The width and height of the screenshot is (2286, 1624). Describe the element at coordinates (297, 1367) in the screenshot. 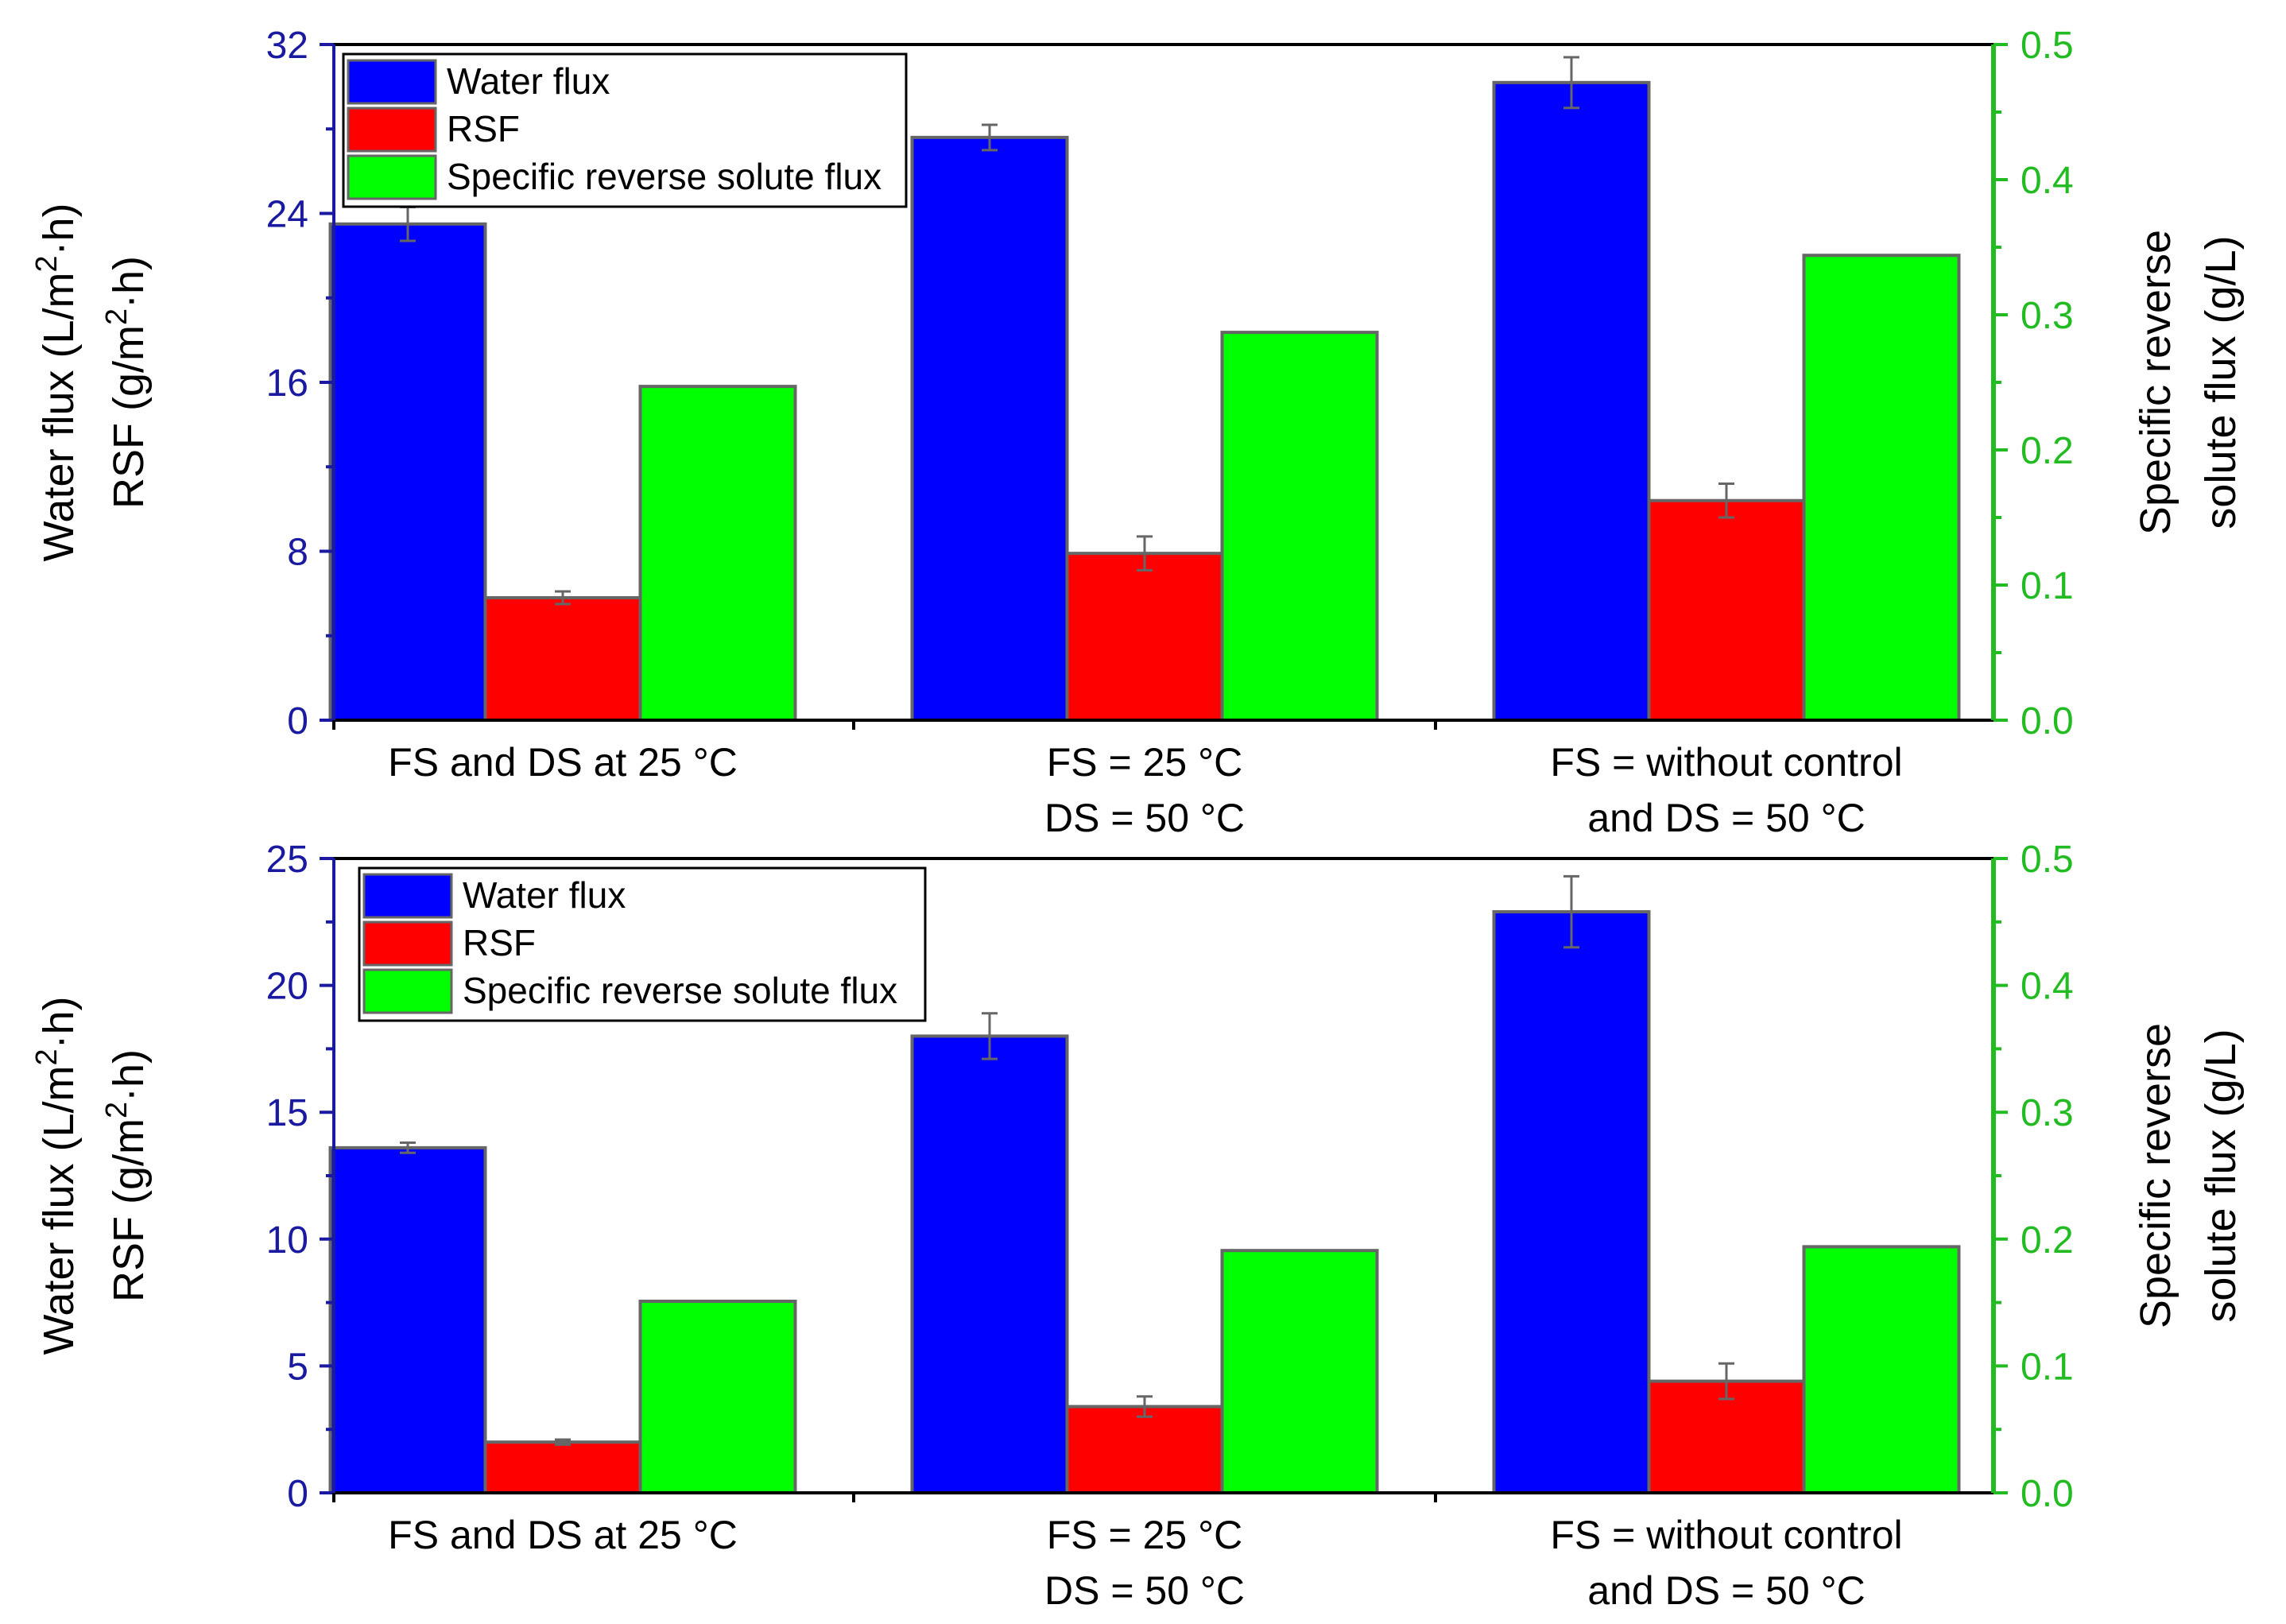

I see `left-tick-label: 5` at that location.